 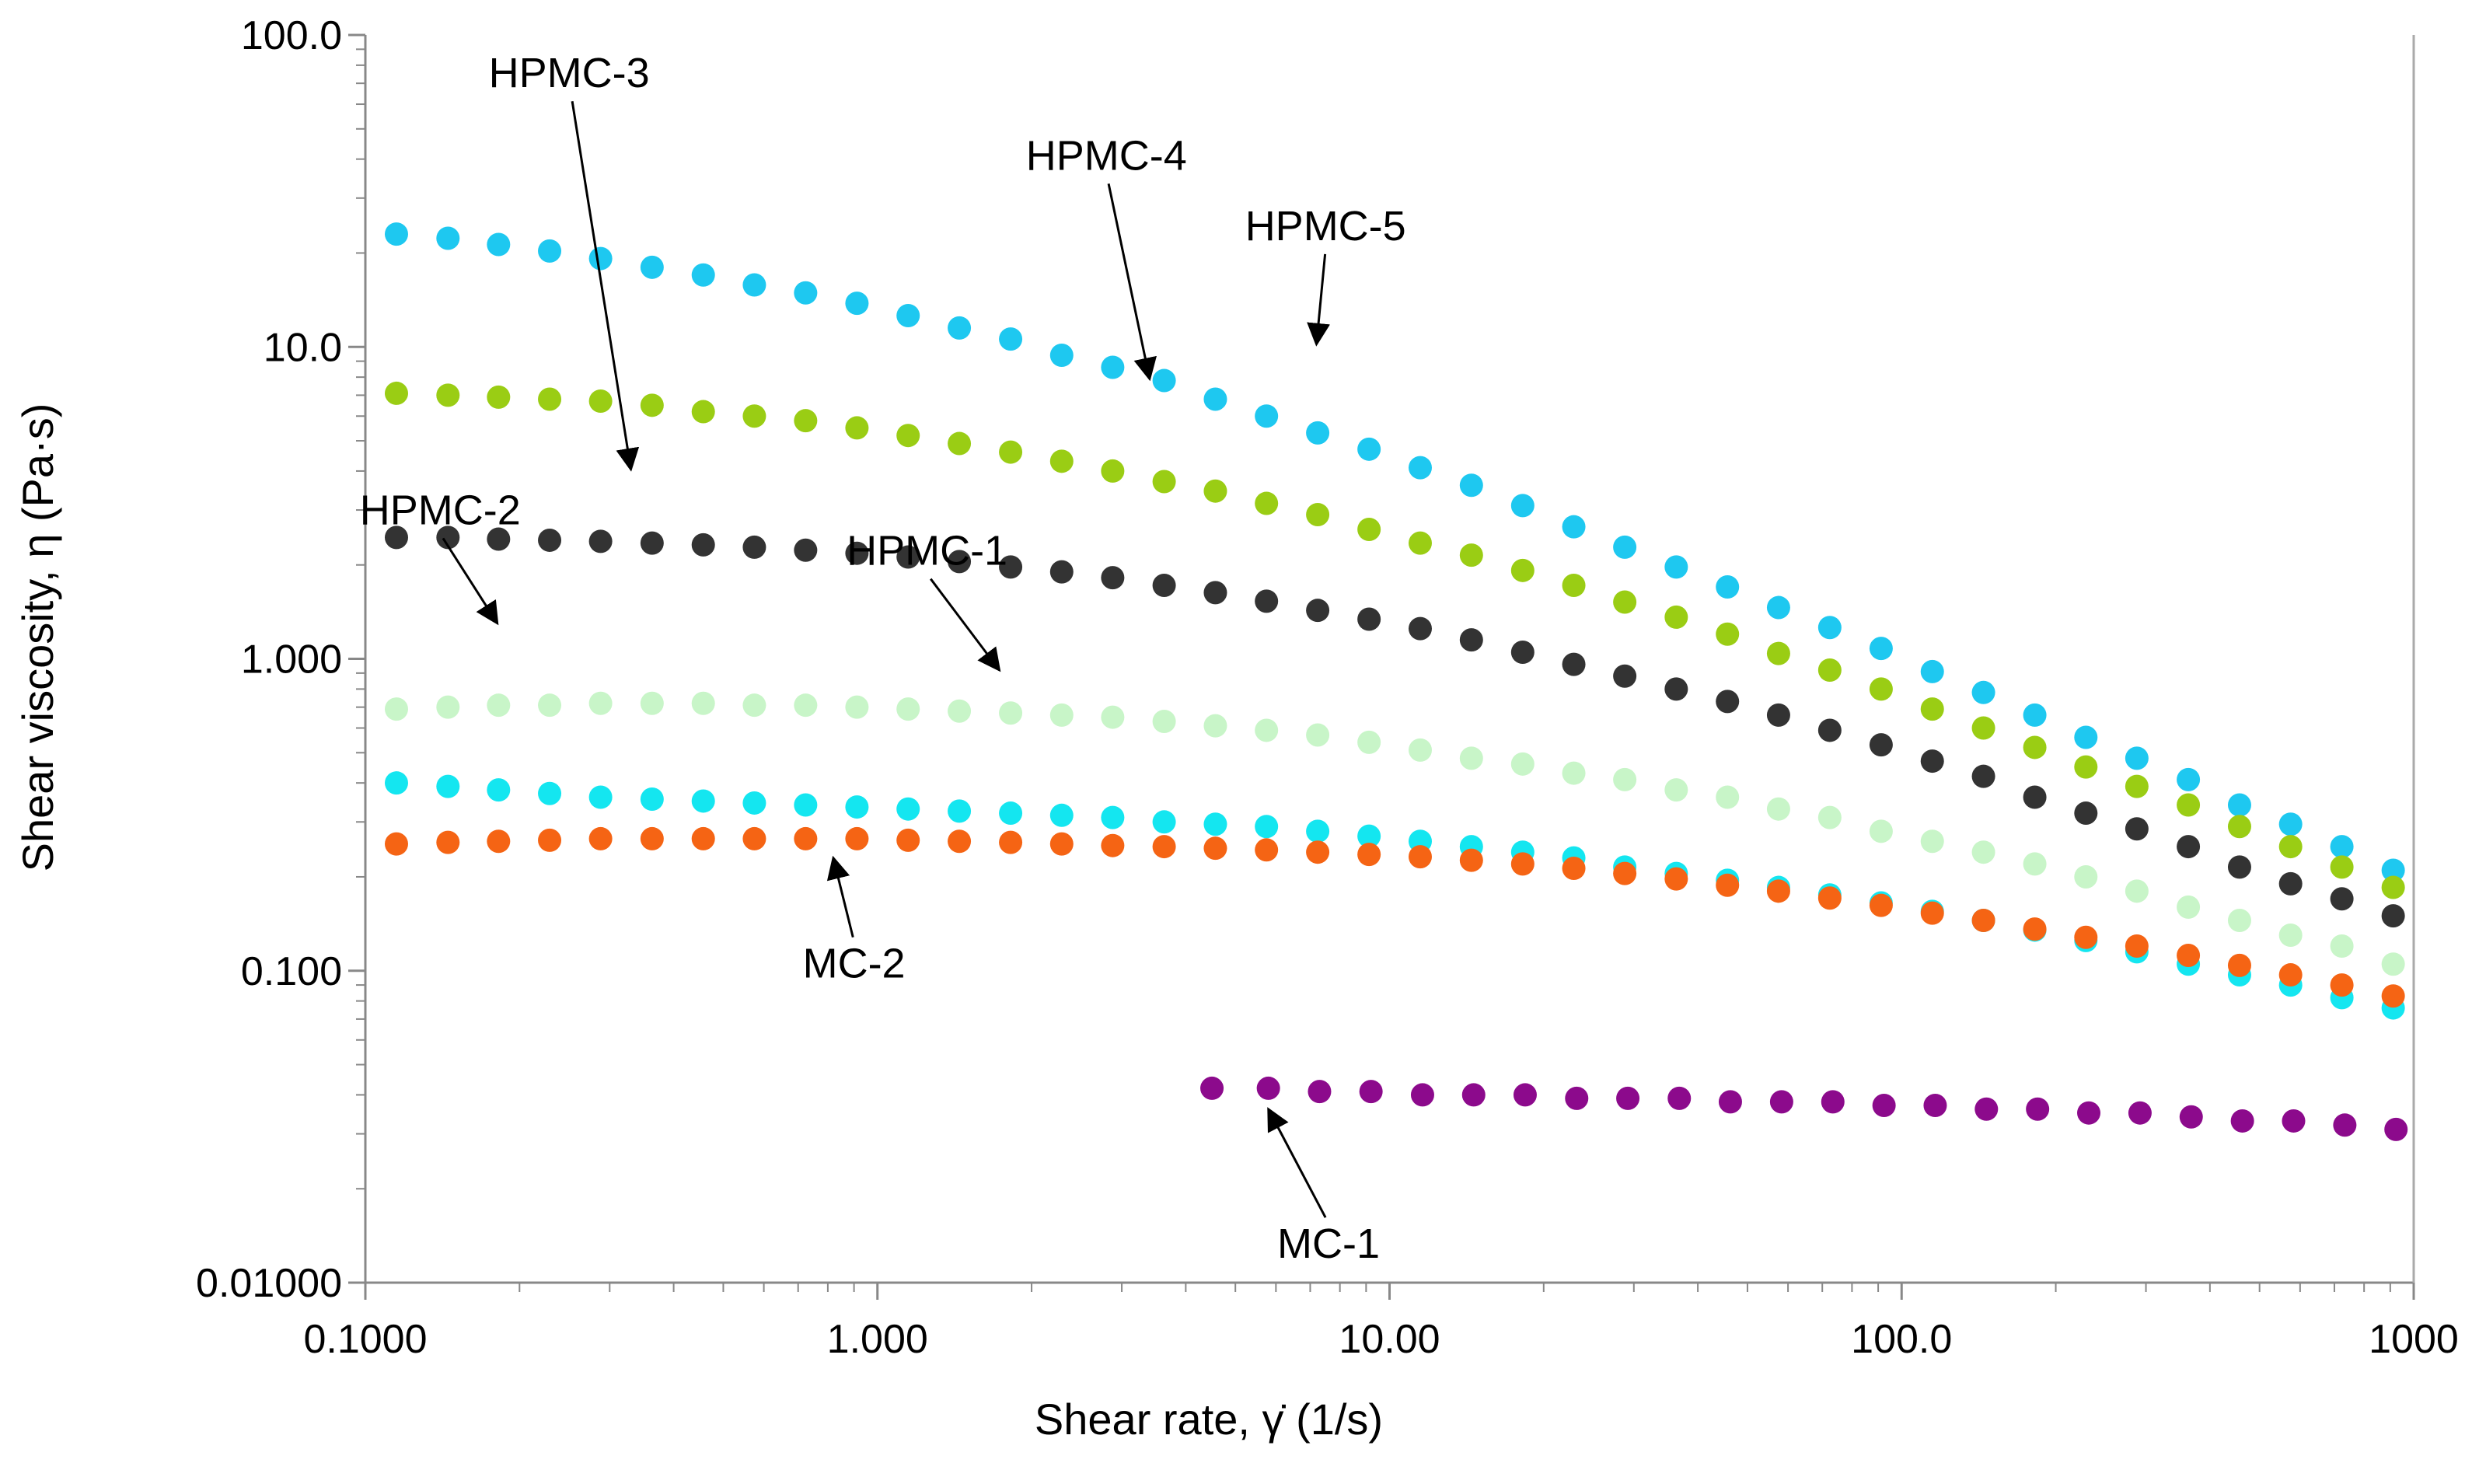 What do you see at coordinates (1209, 1419) in the screenshot?
I see `x-axis-title: Shear rate, γ̇ (1/s)` at bounding box center [1209, 1419].